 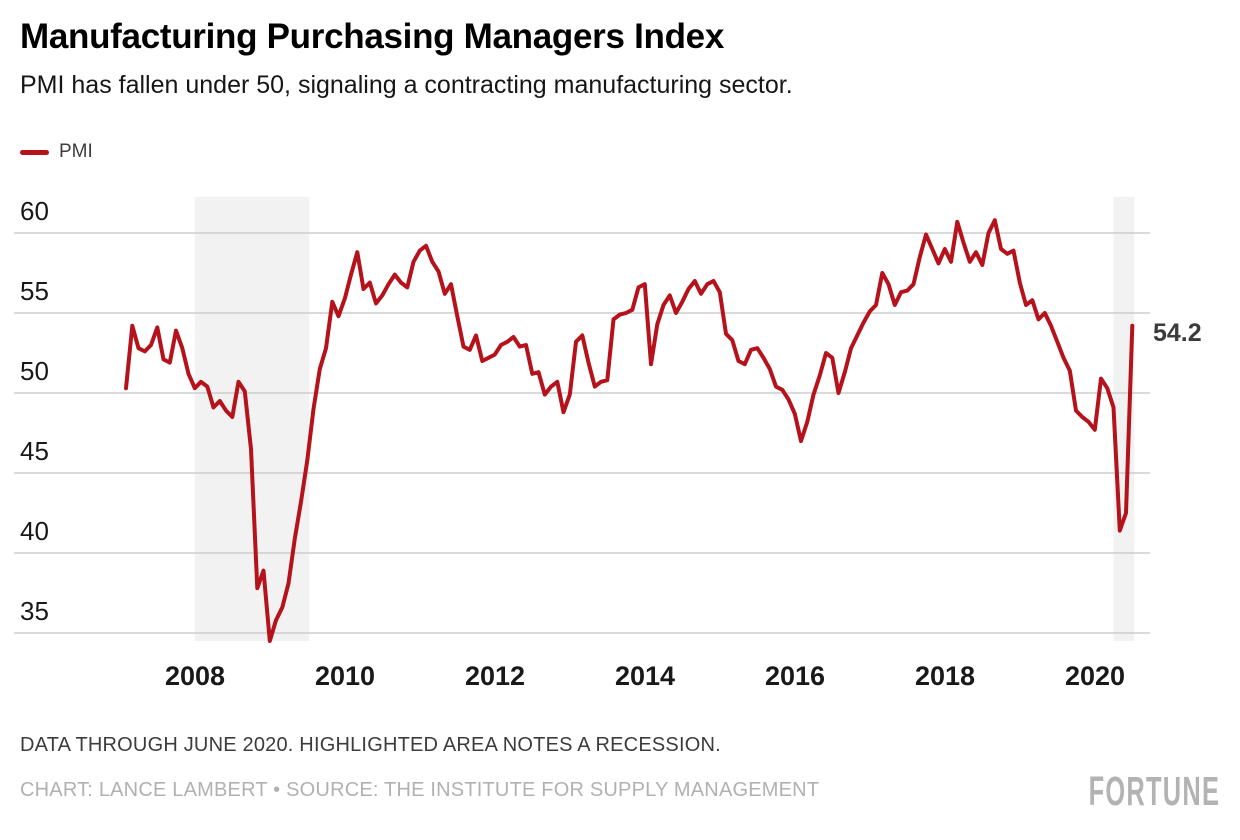 What do you see at coordinates (34, 451) in the screenshot?
I see `y-tick-label: 45` at bounding box center [34, 451].